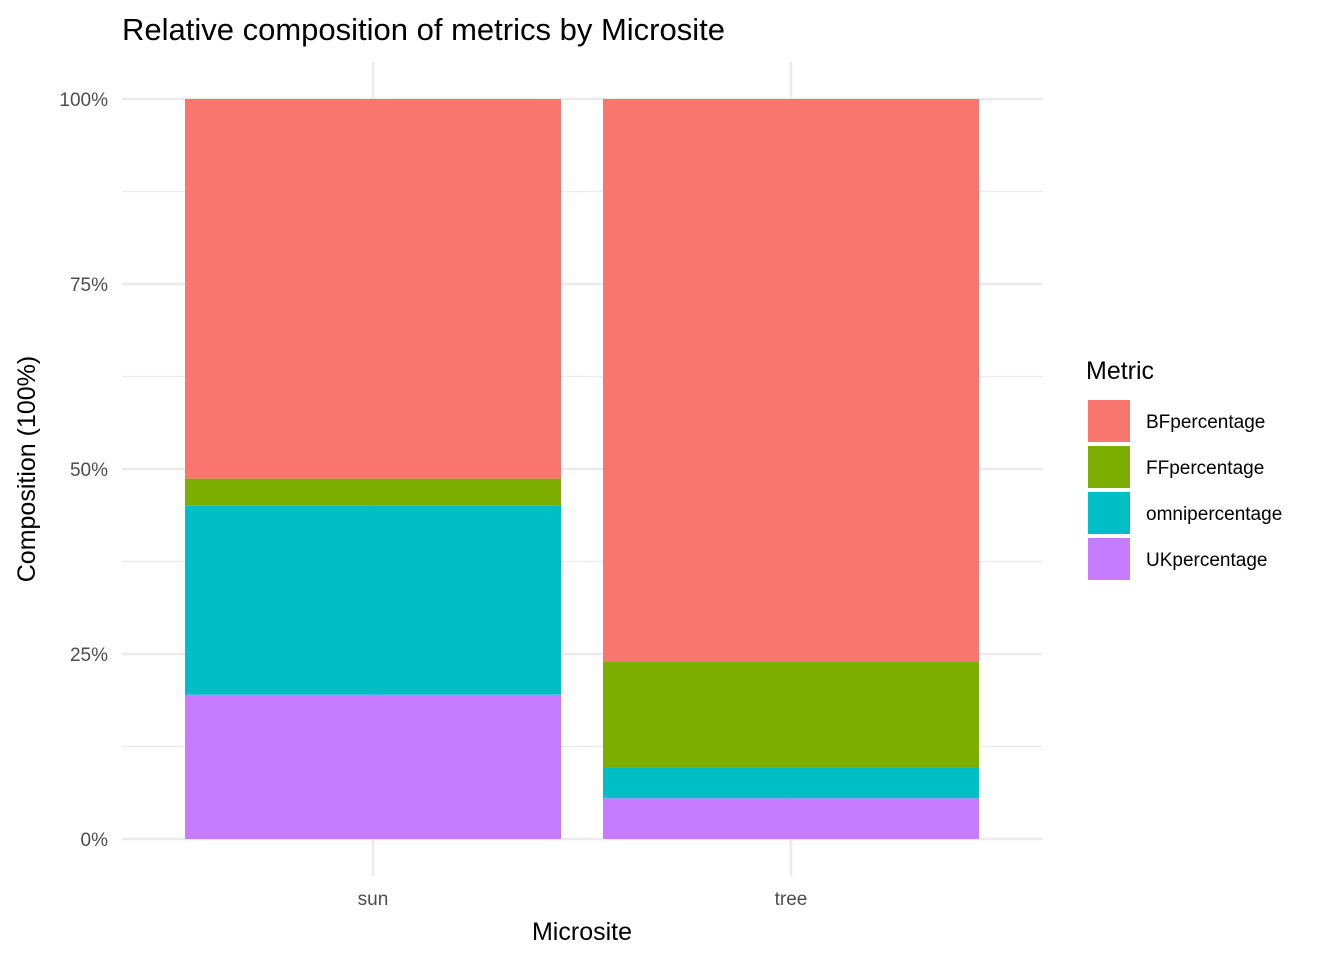 The image size is (1344, 965). Describe the element at coordinates (89, 655) in the screenshot. I see `y-tick-label: 25%` at that location.